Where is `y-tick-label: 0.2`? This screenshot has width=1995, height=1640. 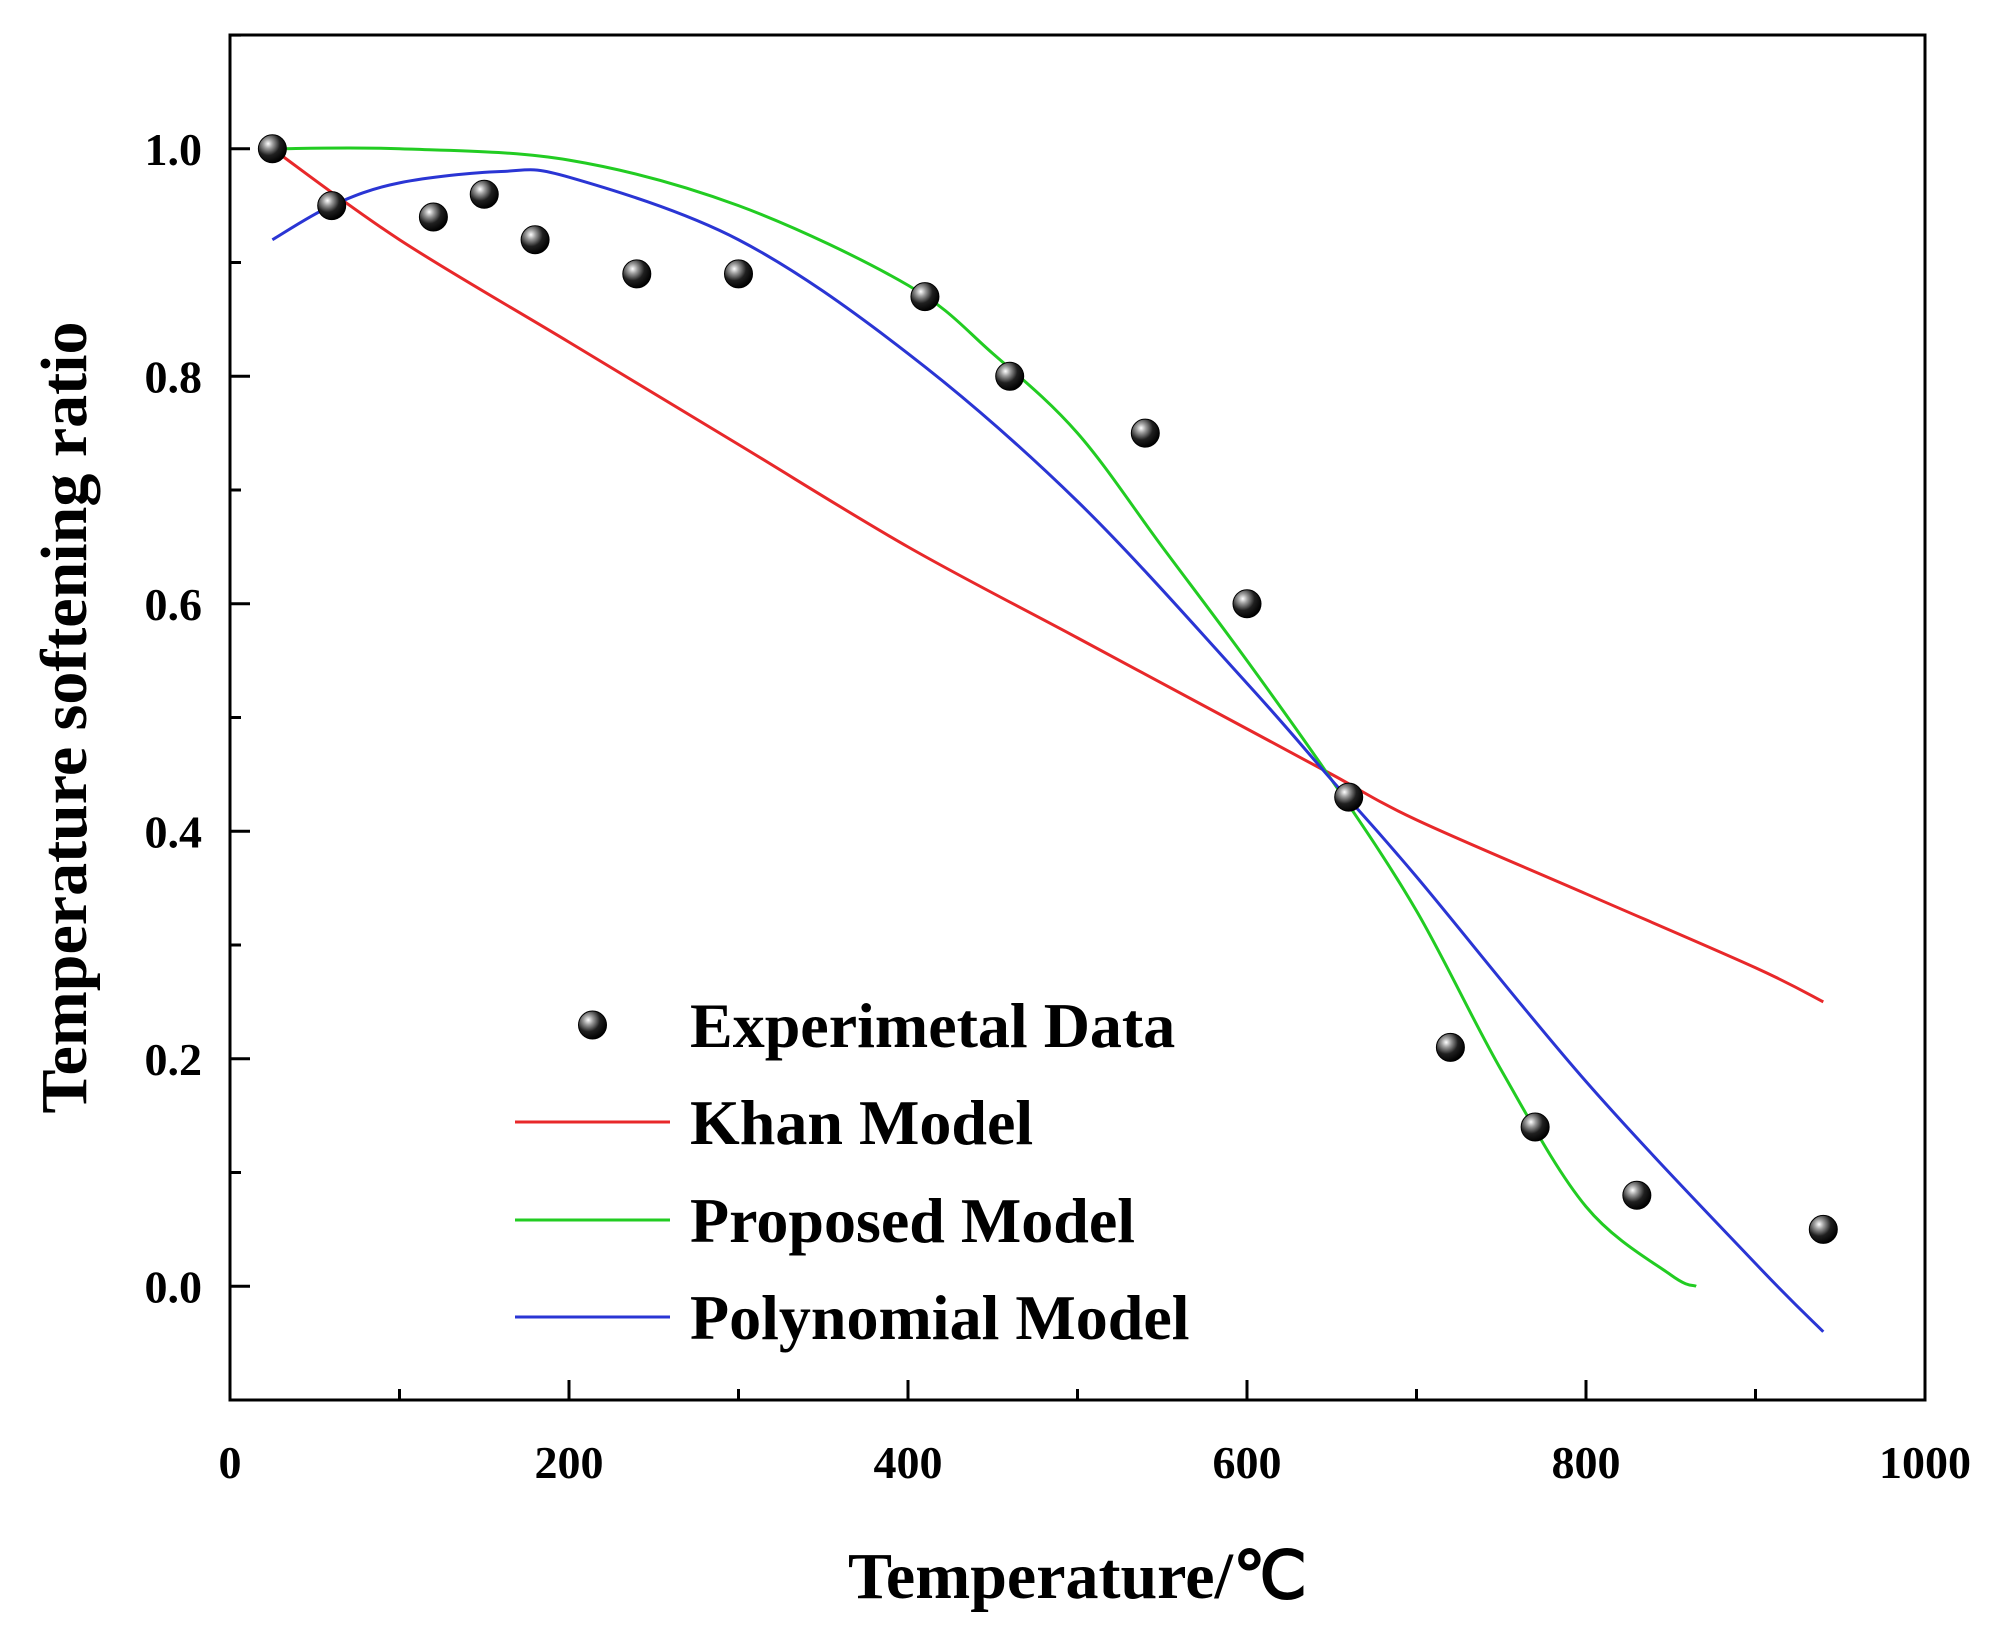 y-tick-label: 0.2 is located at coordinates (174, 1059).